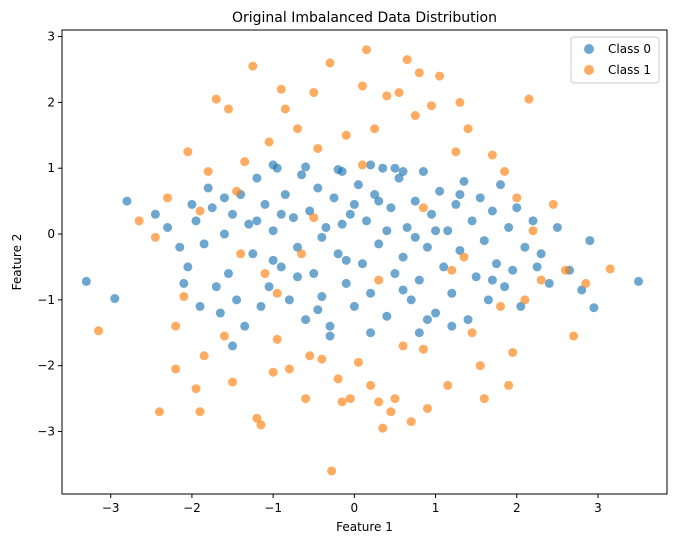  What do you see at coordinates (49, 234) in the screenshot?
I see `y-axis-ticks: −3 −2 −1 0 1 2 3` at bounding box center [49, 234].